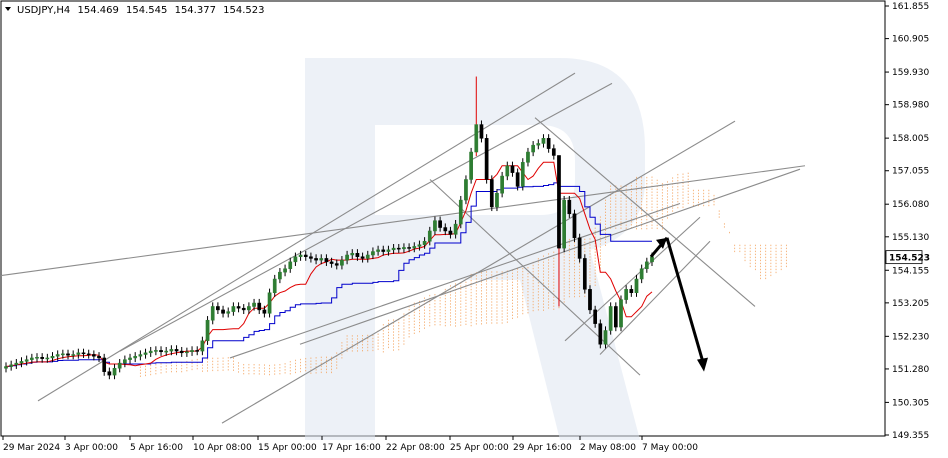 This screenshot has width=948, height=458. I want to click on time-tick-label: 10 Apr 08:00, so click(222, 448).